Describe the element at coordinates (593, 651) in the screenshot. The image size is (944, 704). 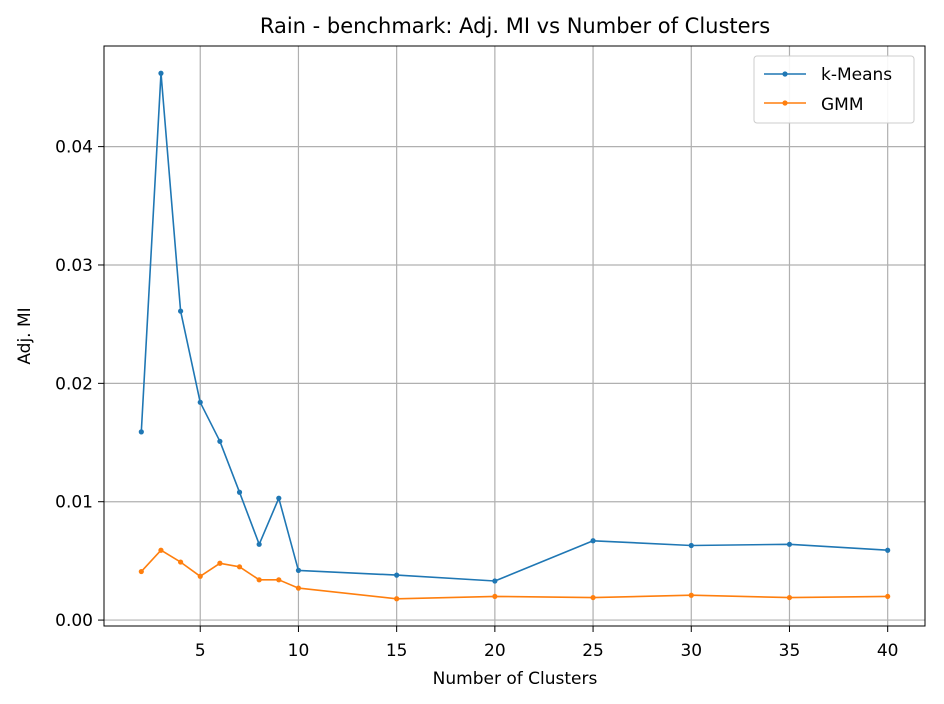
I see `x-tick-label: 25` at that location.